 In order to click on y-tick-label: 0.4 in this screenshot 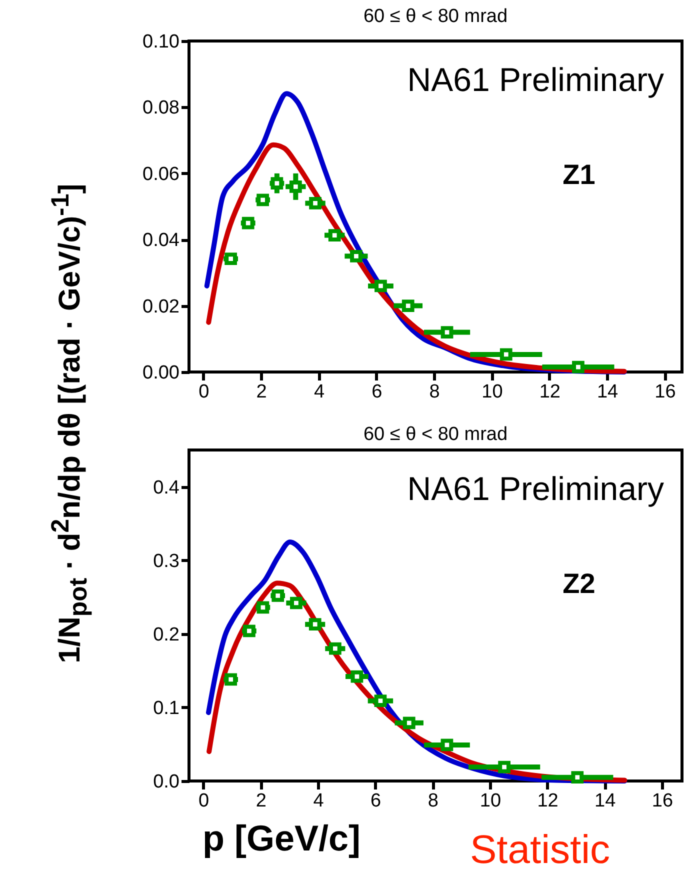, I will do `click(166, 487)`.